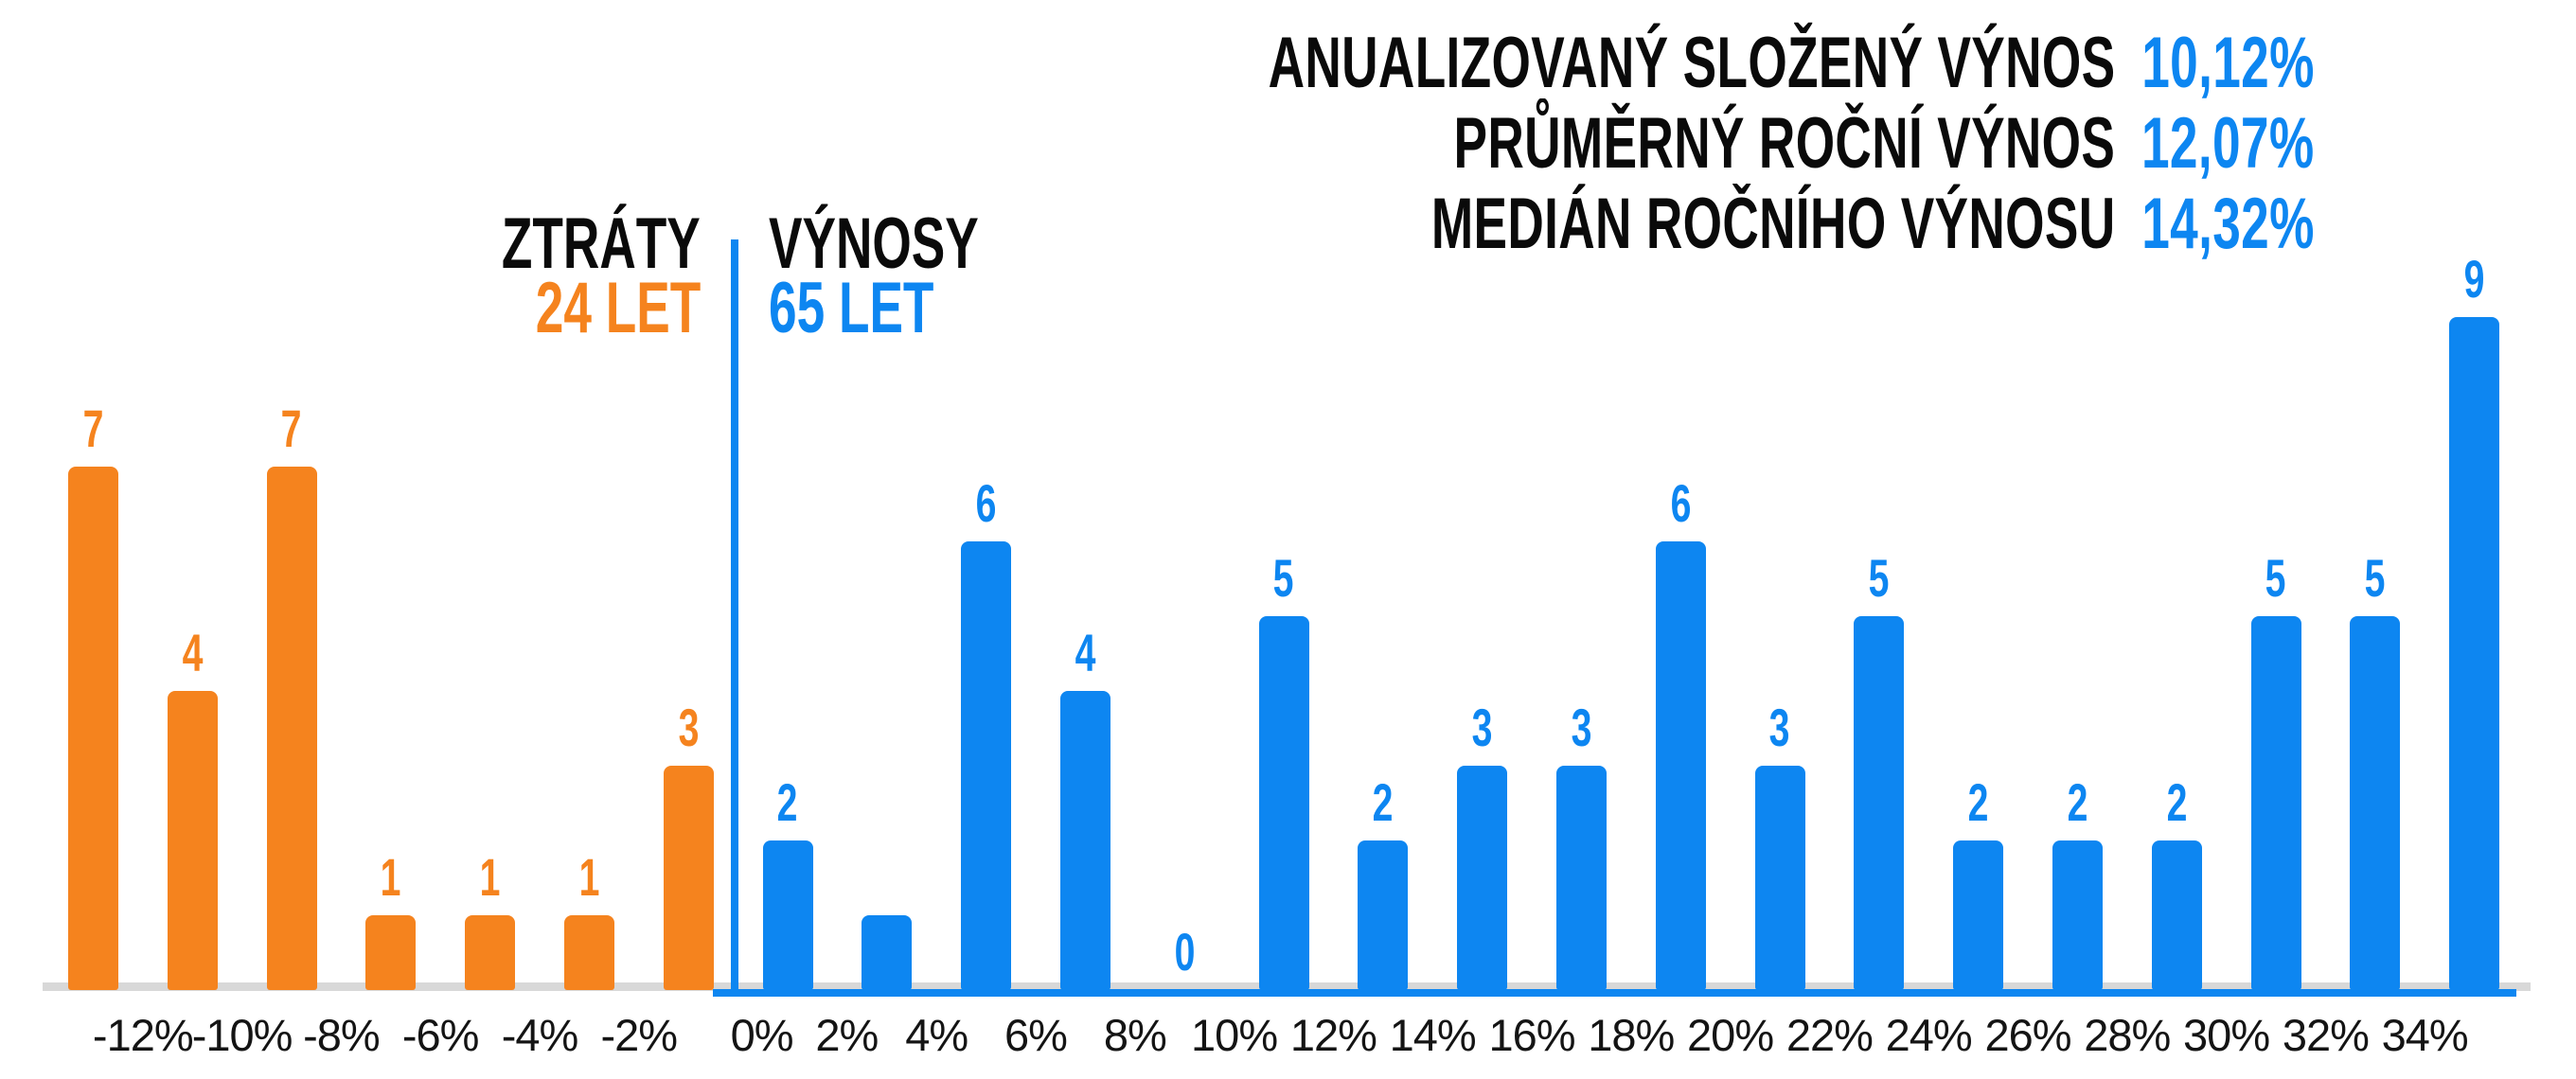 This screenshot has width=2576, height=1079. Describe the element at coordinates (639, 1035) in the screenshot. I see `x-axis-tick-label: -2%` at that location.